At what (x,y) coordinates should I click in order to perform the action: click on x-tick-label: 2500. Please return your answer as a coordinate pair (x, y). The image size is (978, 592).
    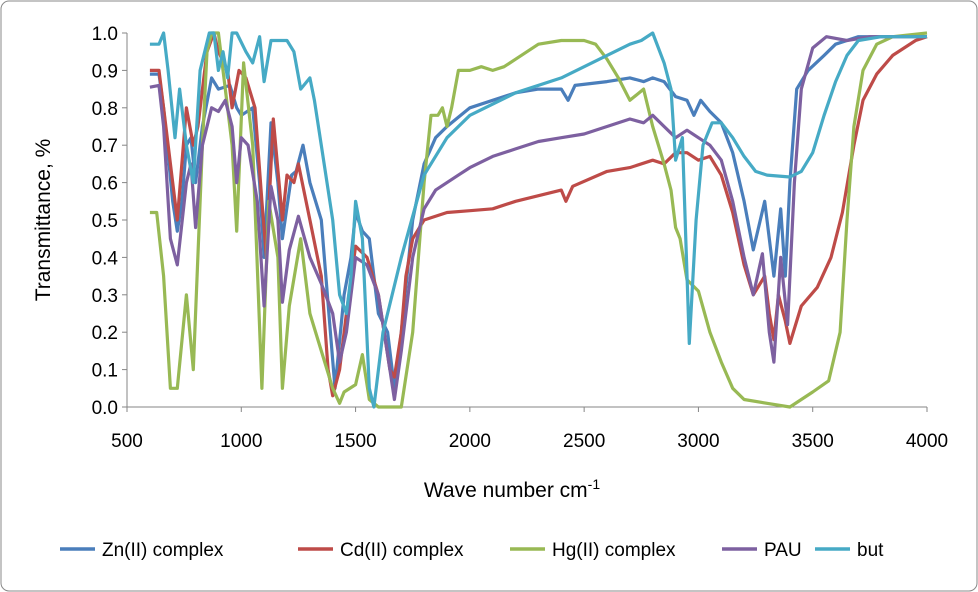
    Looking at the image, I should click on (584, 441).